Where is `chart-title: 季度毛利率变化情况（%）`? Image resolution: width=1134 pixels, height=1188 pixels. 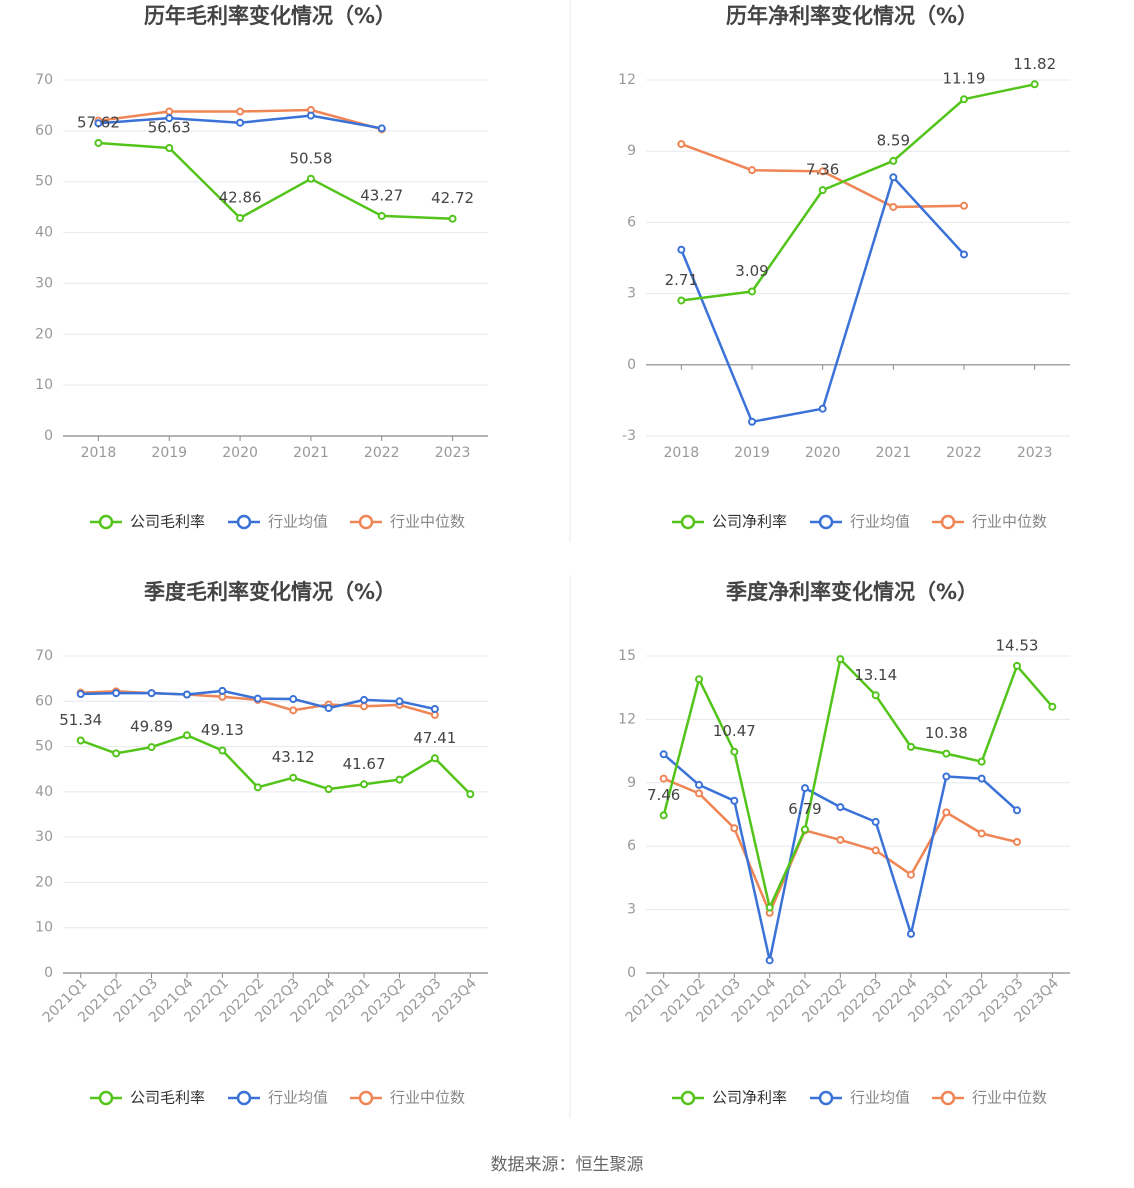
chart-title: 季度毛利率变化情况（%） is located at coordinates (270, 592).